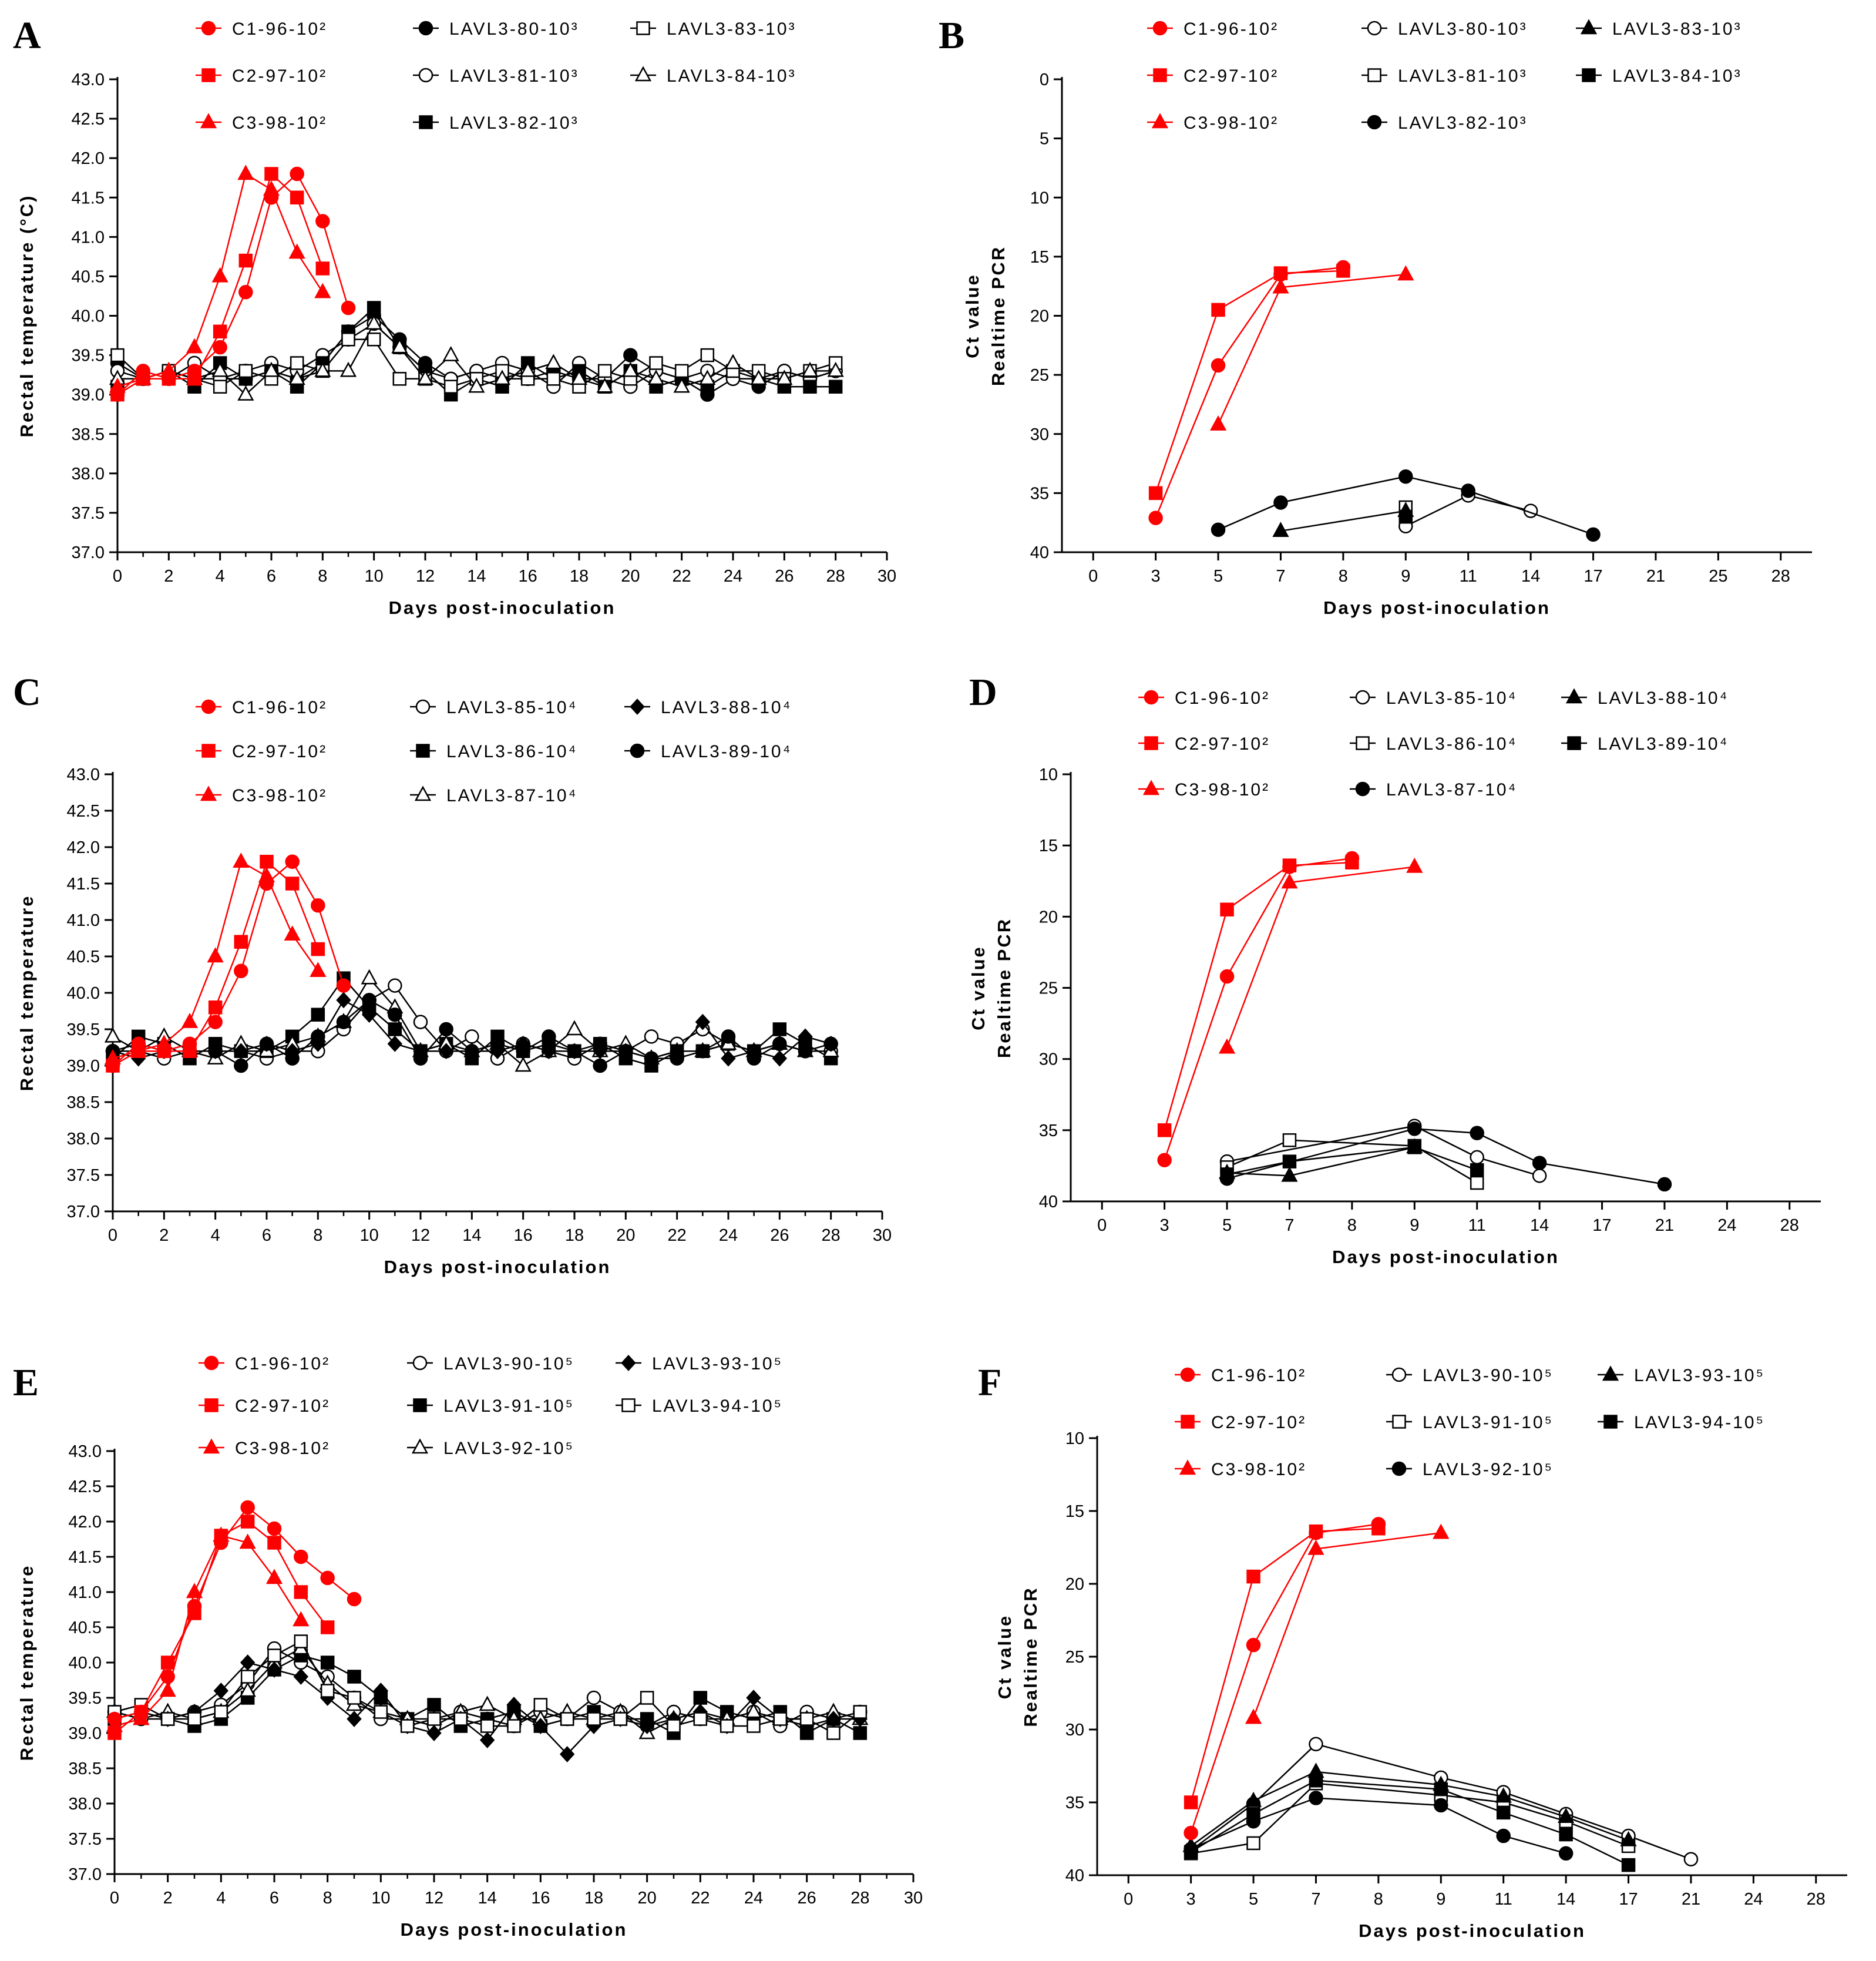 The height and width of the screenshot is (1961, 1876). What do you see at coordinates (1048, 1059) in the screenshot?
I see `y-tick-label-D: 30` at bounding box center [1048, 1059].